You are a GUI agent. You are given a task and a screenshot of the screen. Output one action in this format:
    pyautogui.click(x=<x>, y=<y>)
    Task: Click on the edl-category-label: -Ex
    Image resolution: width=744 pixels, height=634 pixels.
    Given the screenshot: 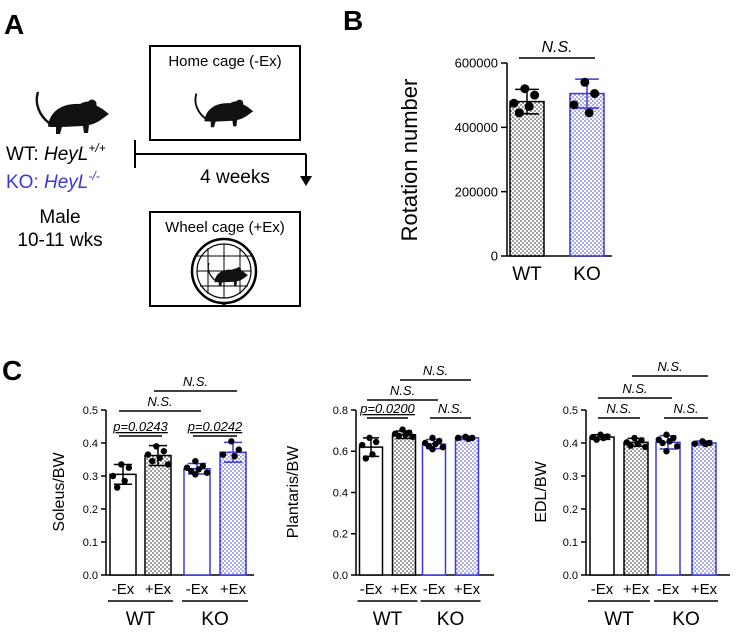 What is the action you would take?
    pyautogui.click(x=668, y=589)
    